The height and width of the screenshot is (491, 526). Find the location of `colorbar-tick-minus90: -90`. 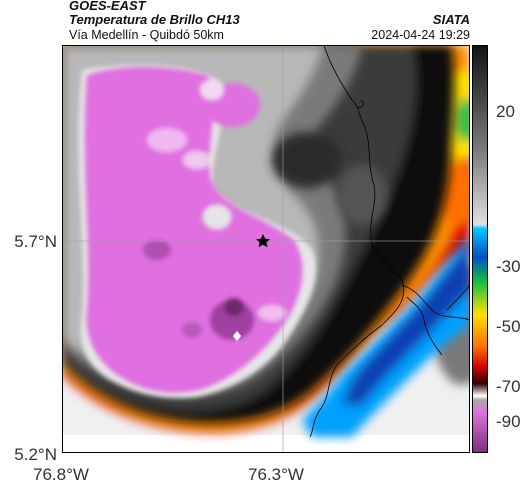

colorbar-tick-minus90: -90 is located at coordinates (508, 421).